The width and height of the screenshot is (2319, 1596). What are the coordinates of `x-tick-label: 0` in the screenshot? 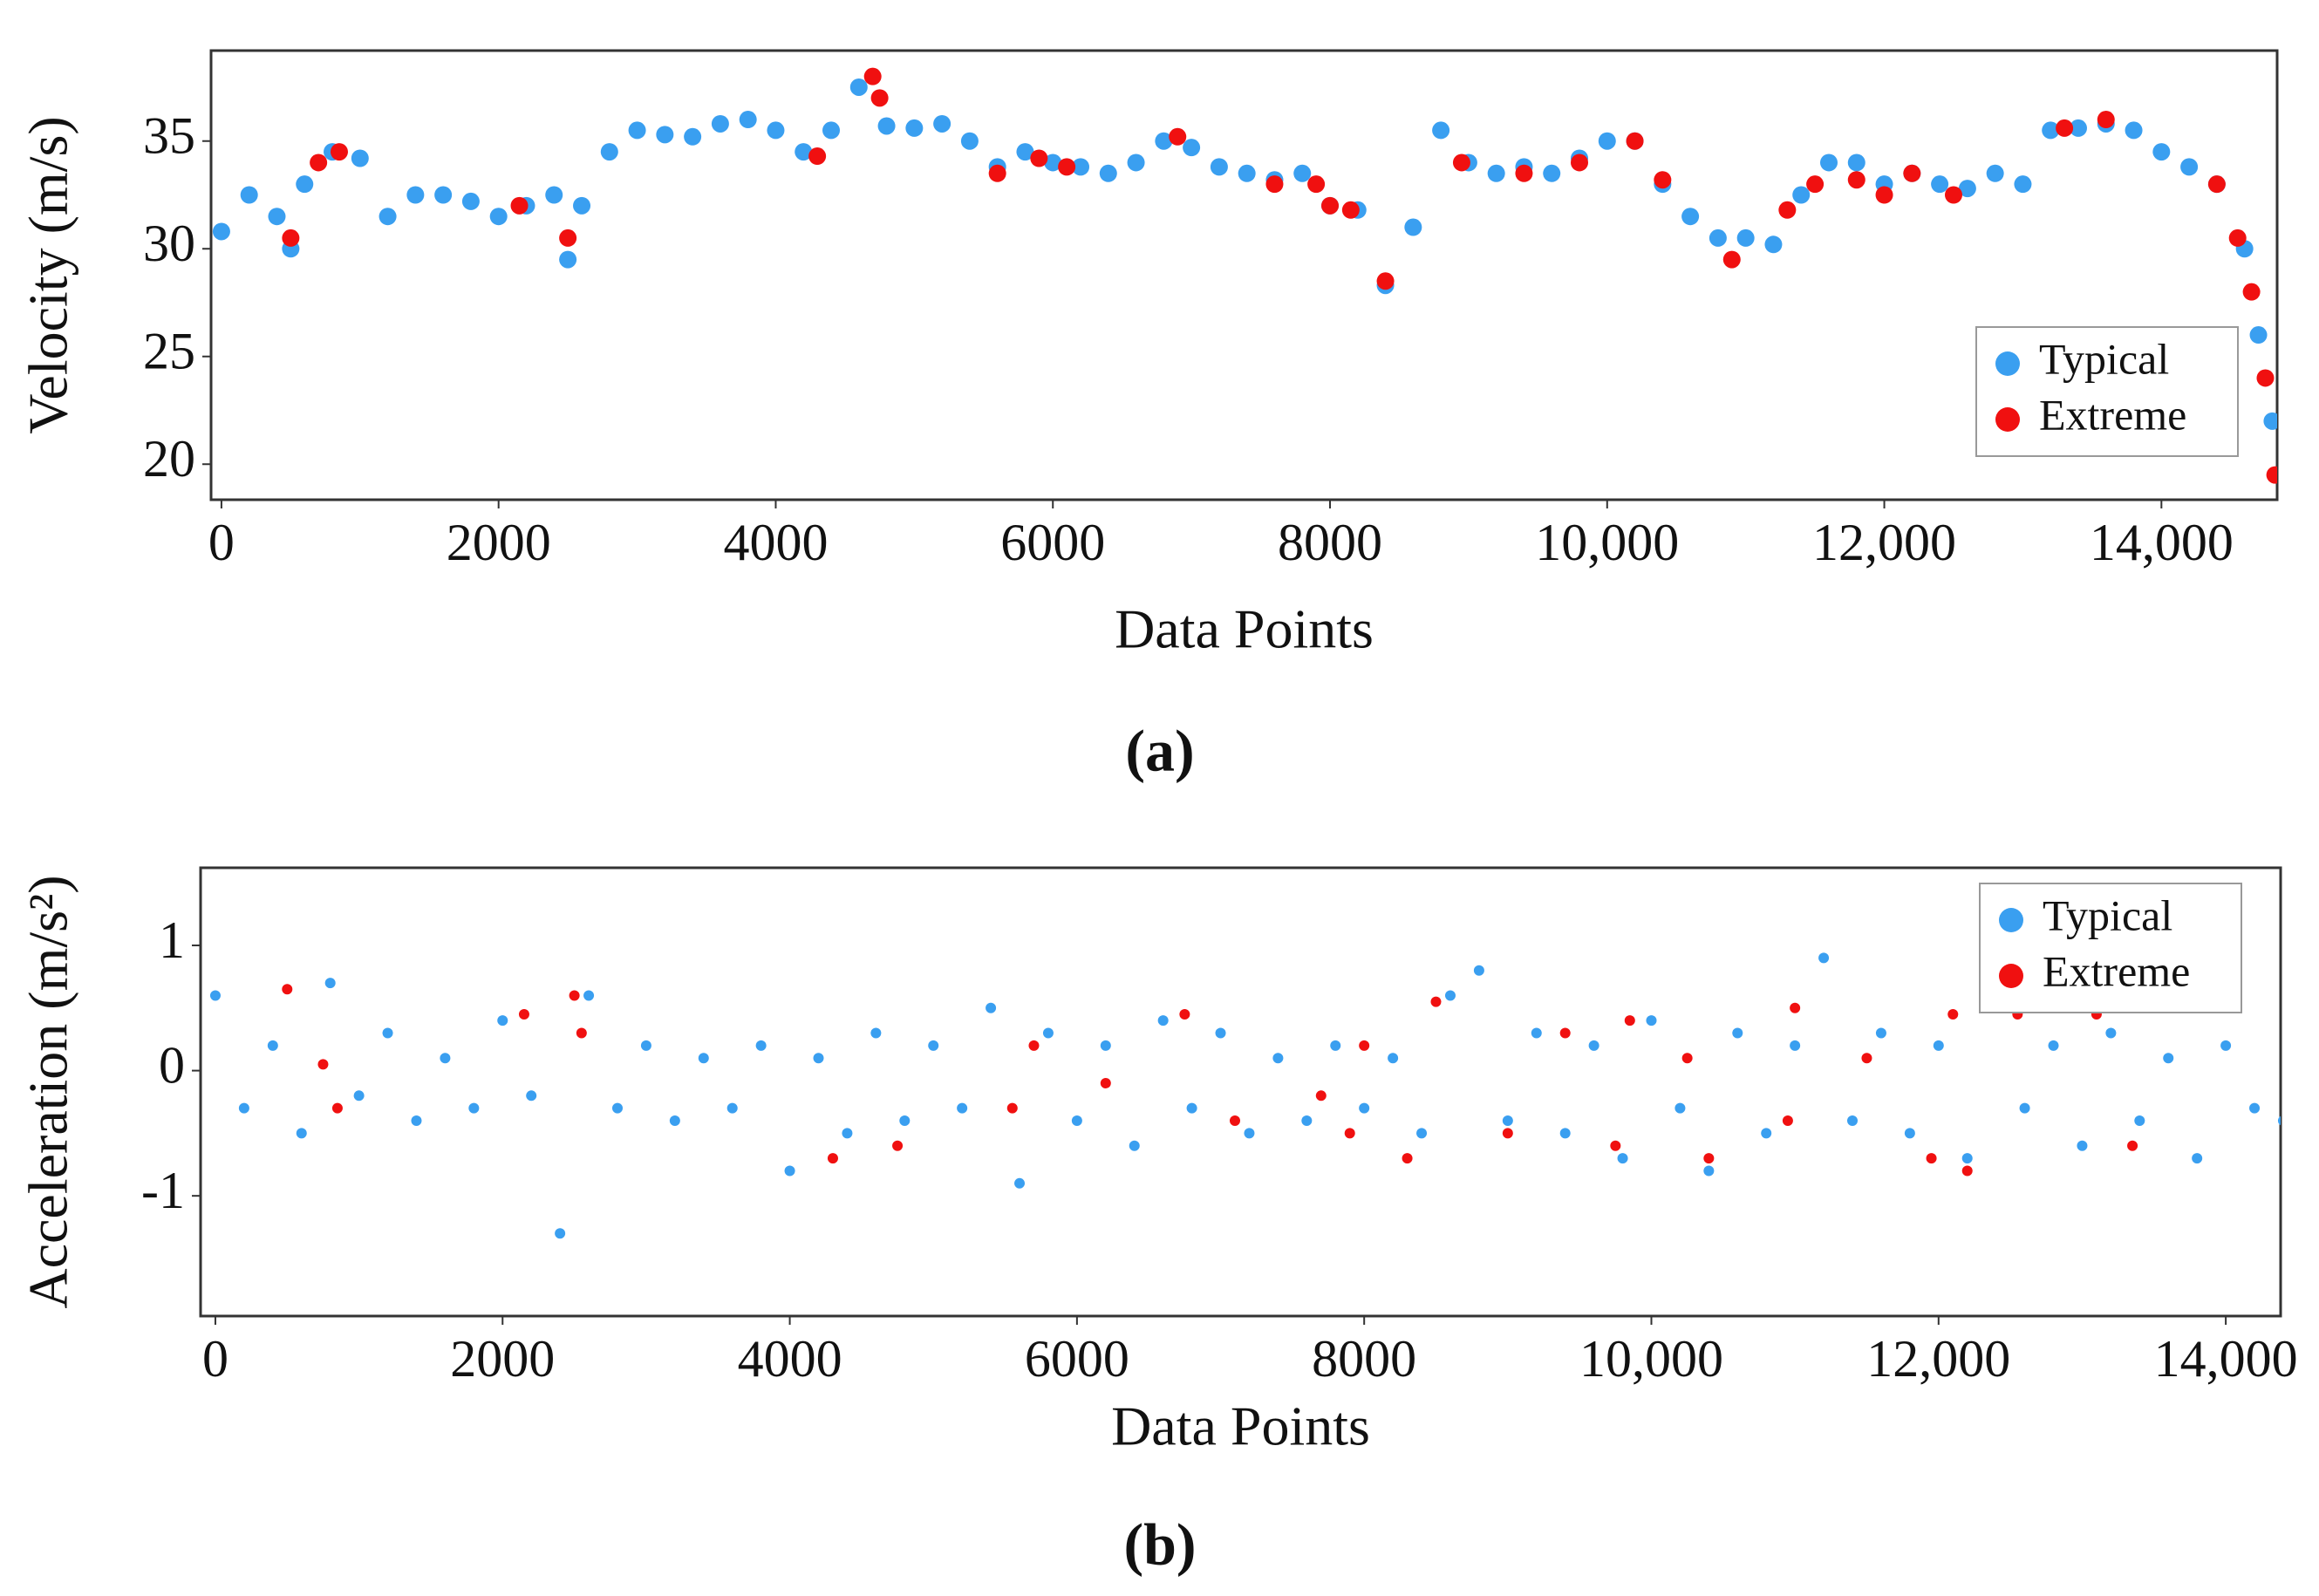 It's located at (215, 1359).